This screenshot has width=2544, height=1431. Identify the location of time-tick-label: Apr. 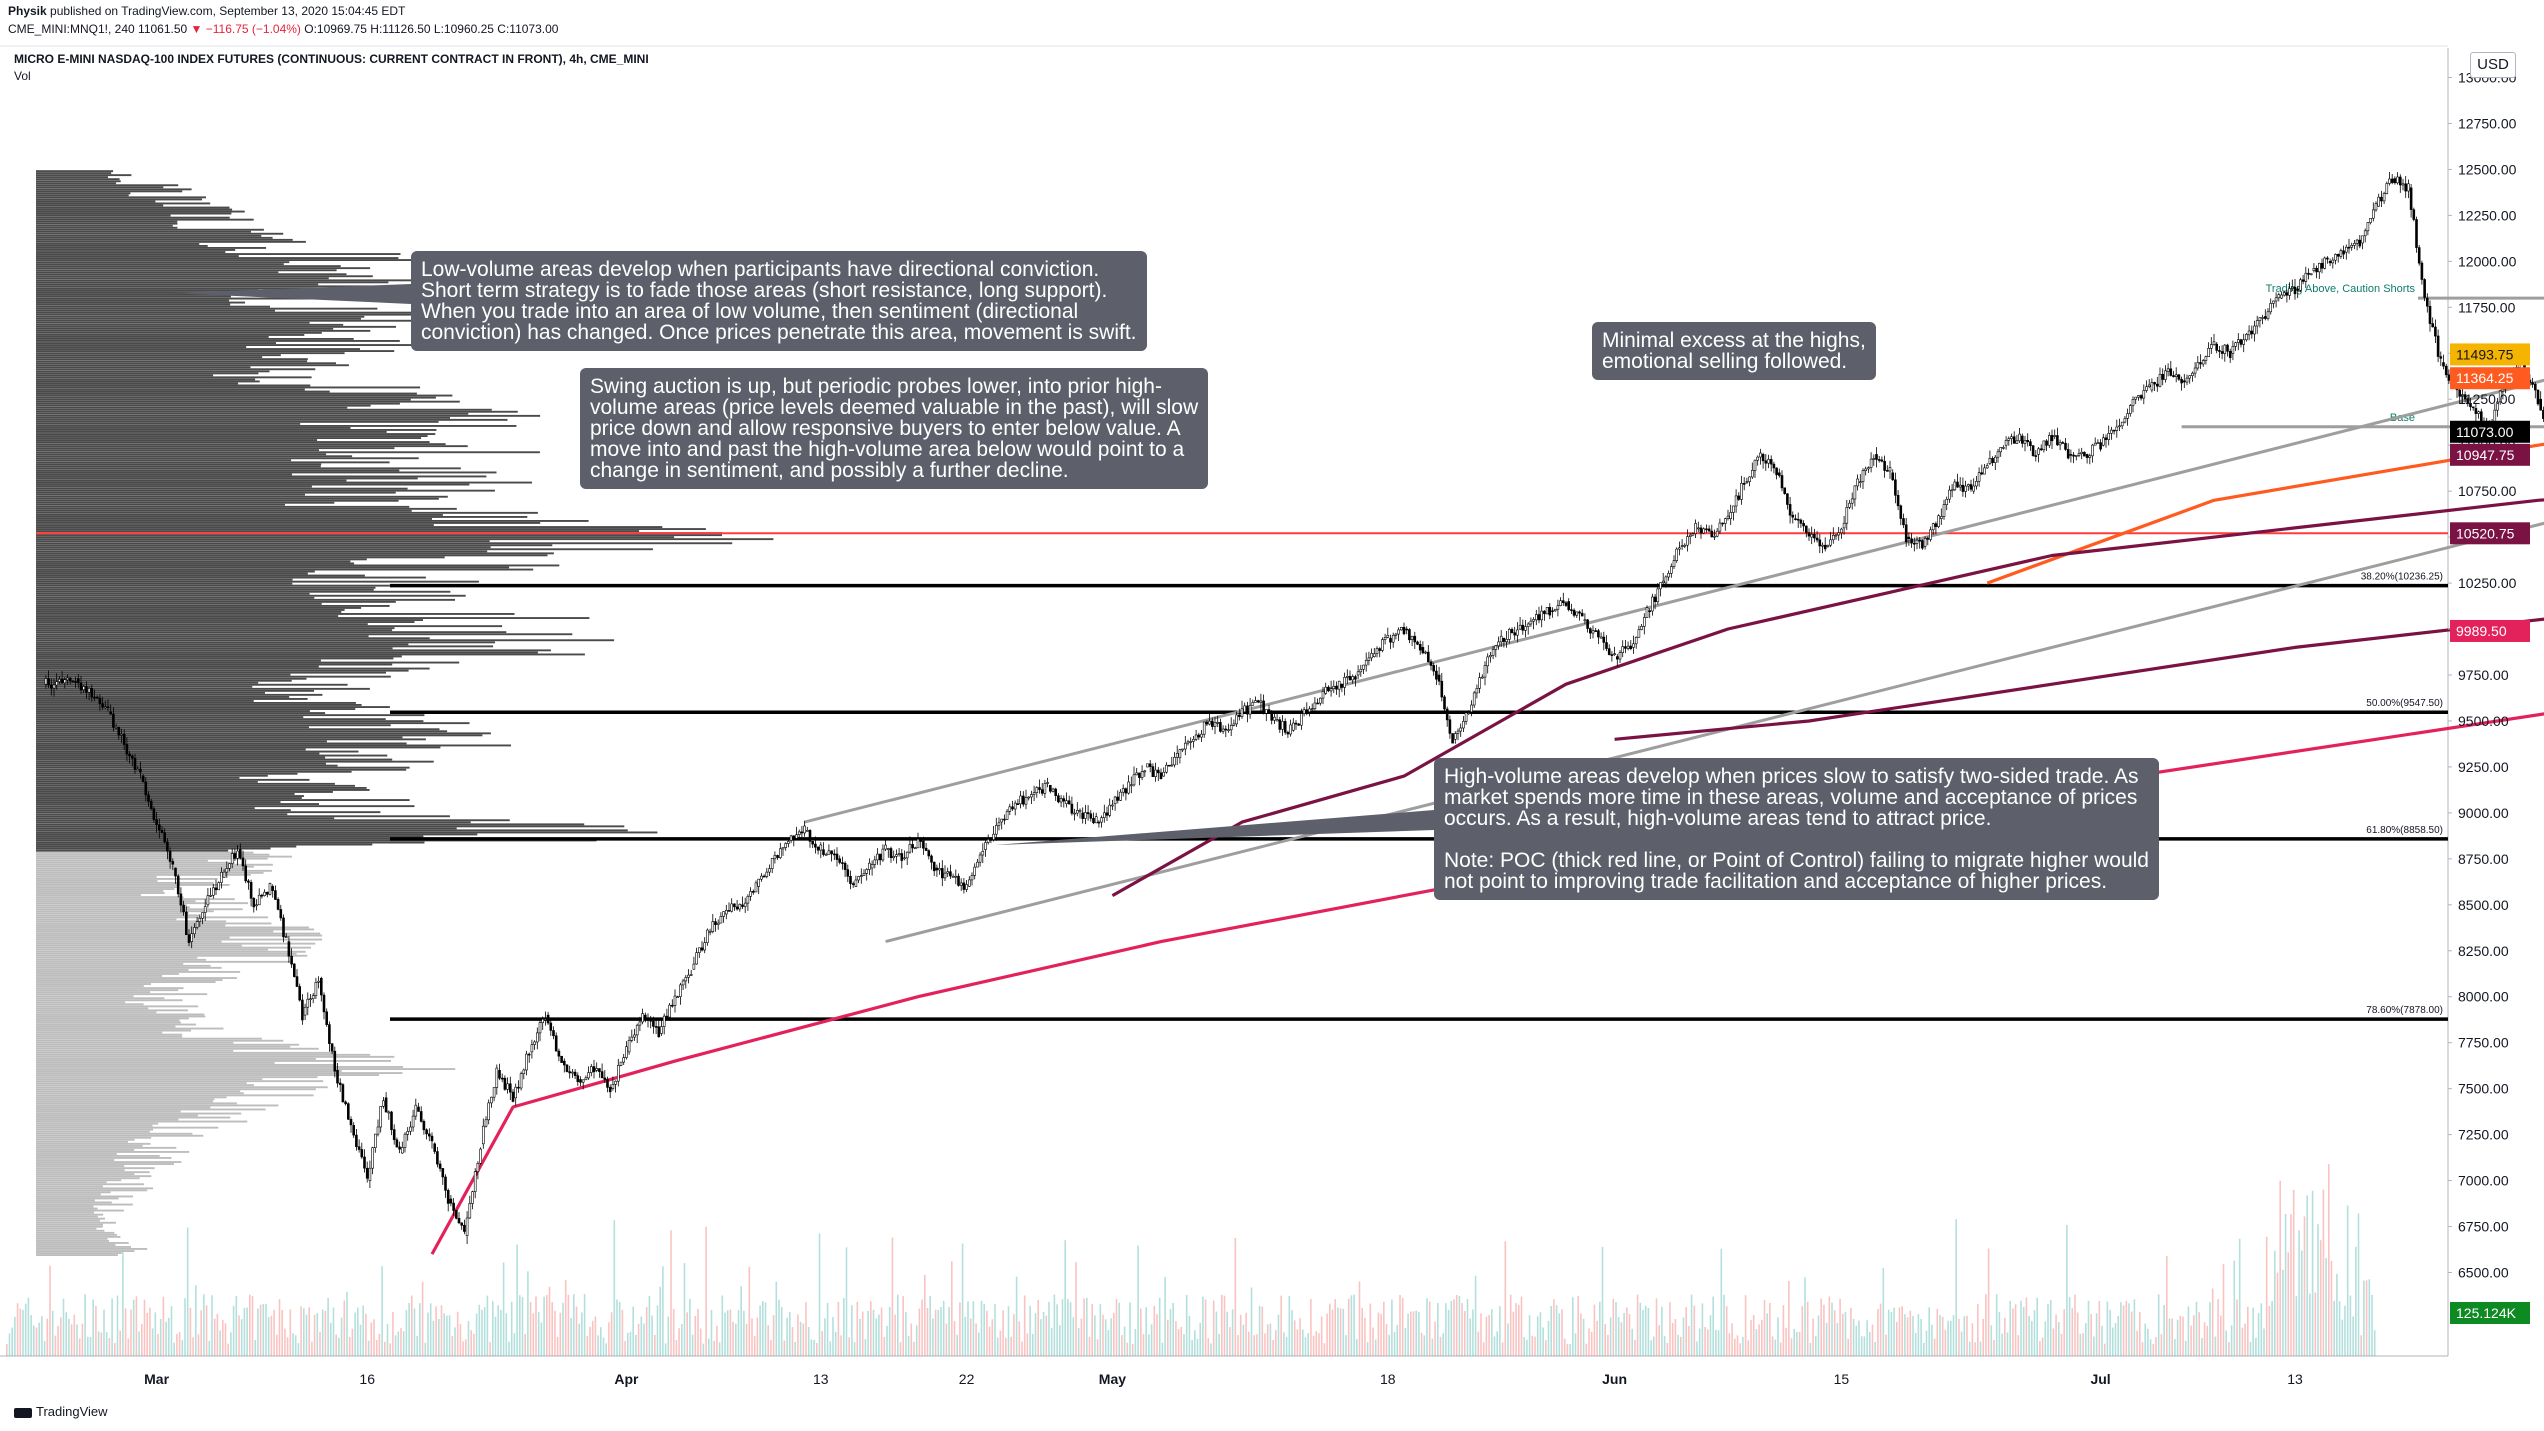
(626, 1379).